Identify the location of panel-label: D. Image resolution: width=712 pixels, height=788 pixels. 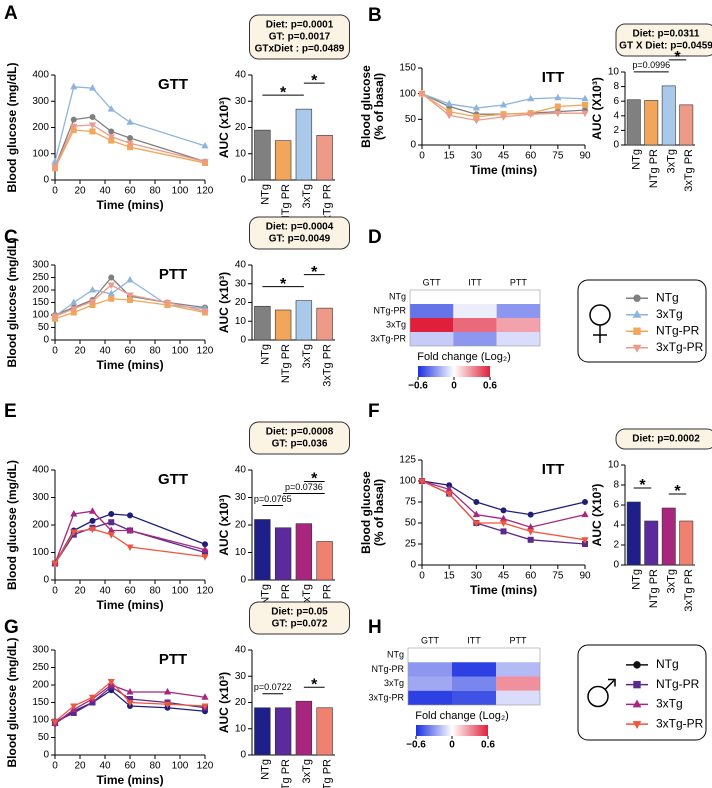
(375, 237).